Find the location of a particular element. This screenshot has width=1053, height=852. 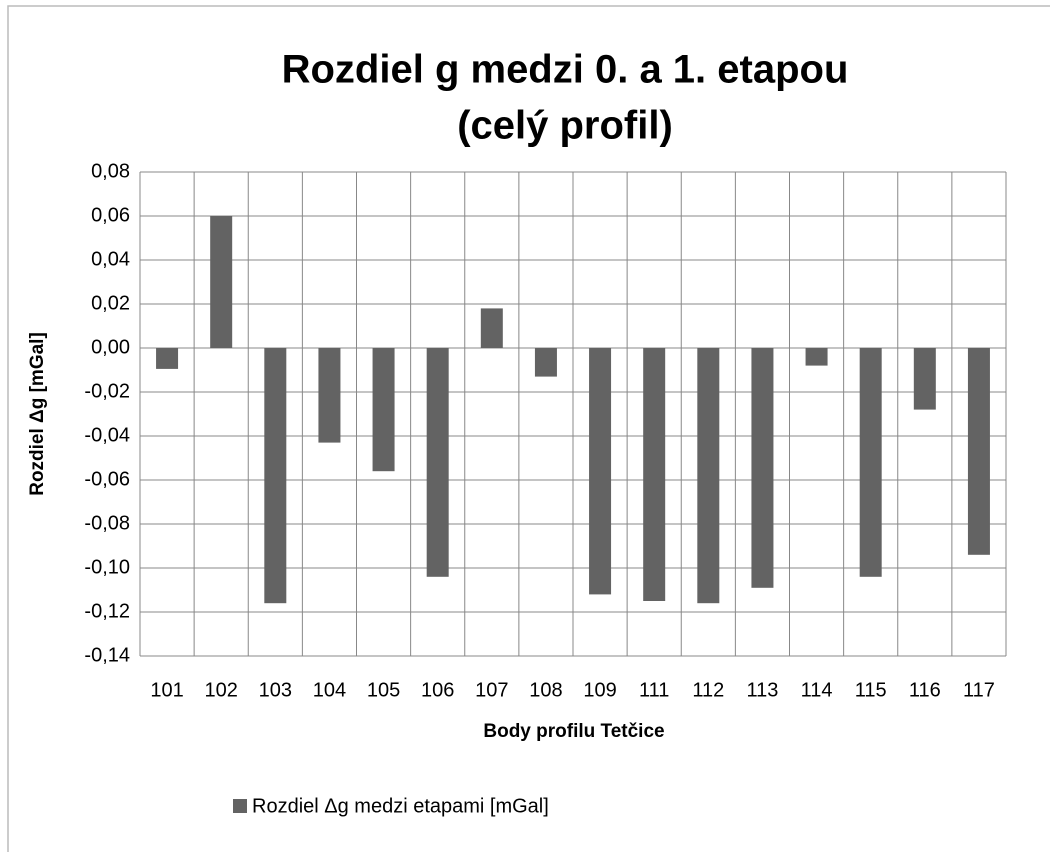

x-tick-label: 106 is located at coordinates (437, 690).